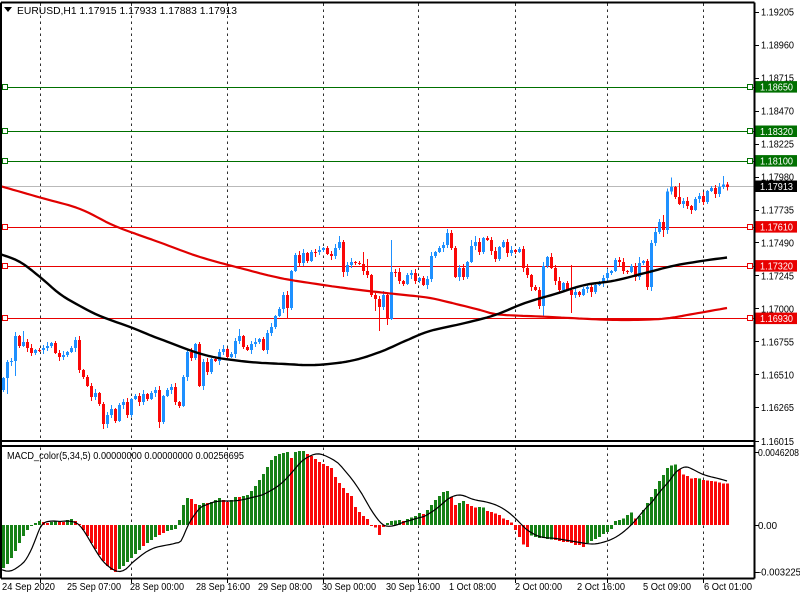  I want to click on svg-text: 1 Oct 08:00, so click(472, 587).